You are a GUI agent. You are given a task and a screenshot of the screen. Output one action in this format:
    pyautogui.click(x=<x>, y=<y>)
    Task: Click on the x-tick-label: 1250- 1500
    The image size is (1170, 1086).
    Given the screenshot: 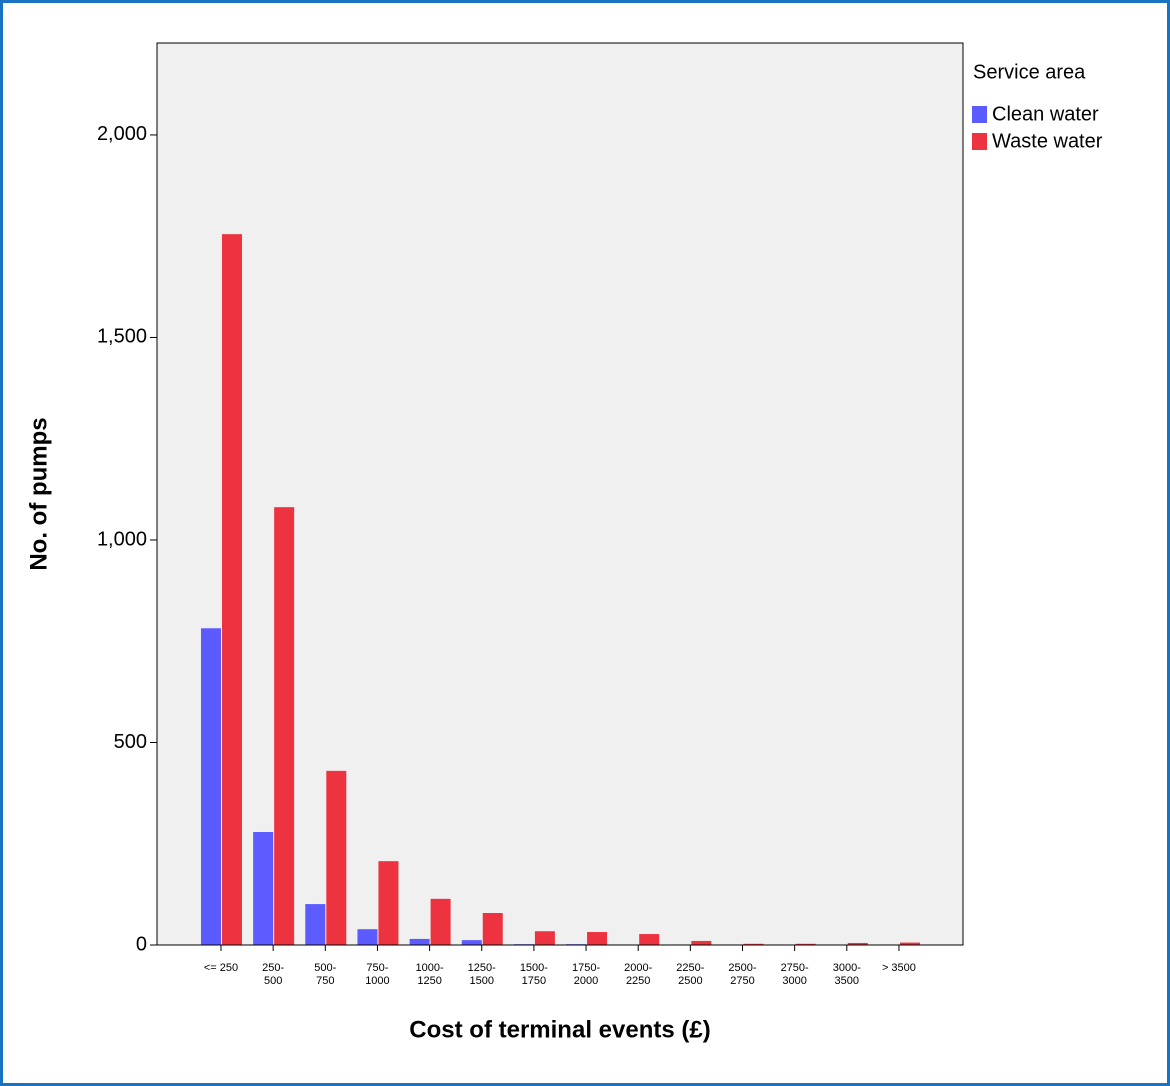 What is the action you would take?
    pyautogui.click(x=481, y=974)
    